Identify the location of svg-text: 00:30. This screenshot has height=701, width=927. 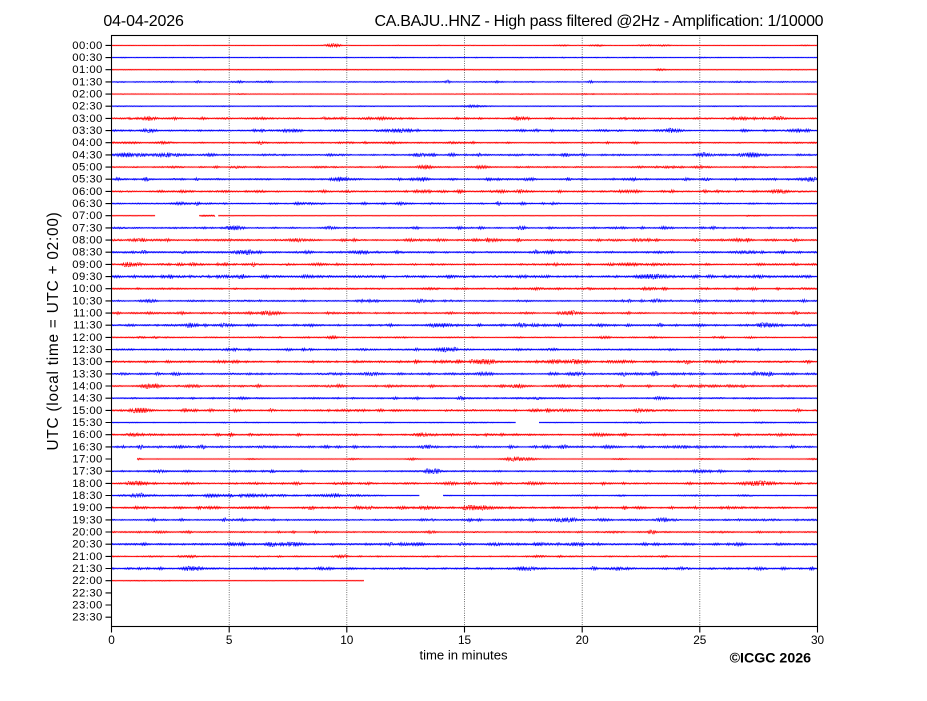
(87, 58).